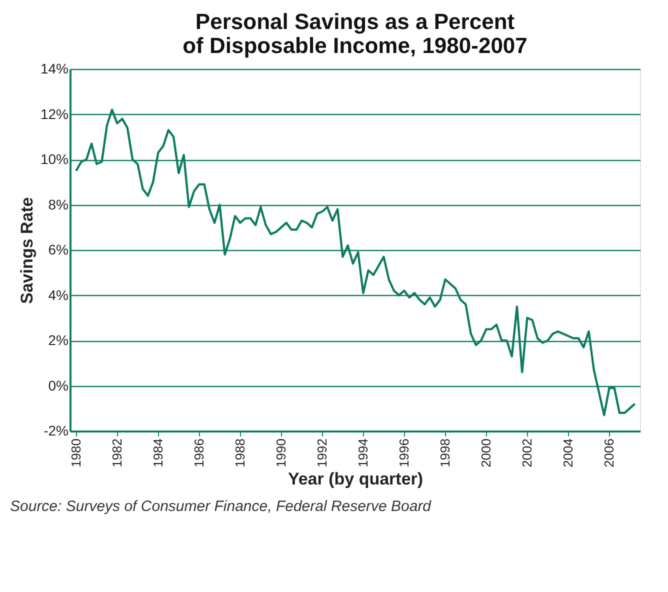 The height and width of the screenshot is (592, 668). What do you see at coordinates (527, 453) in the screenshot?
I see `x-tick-label: 2002` at bounding box center [527, 453].